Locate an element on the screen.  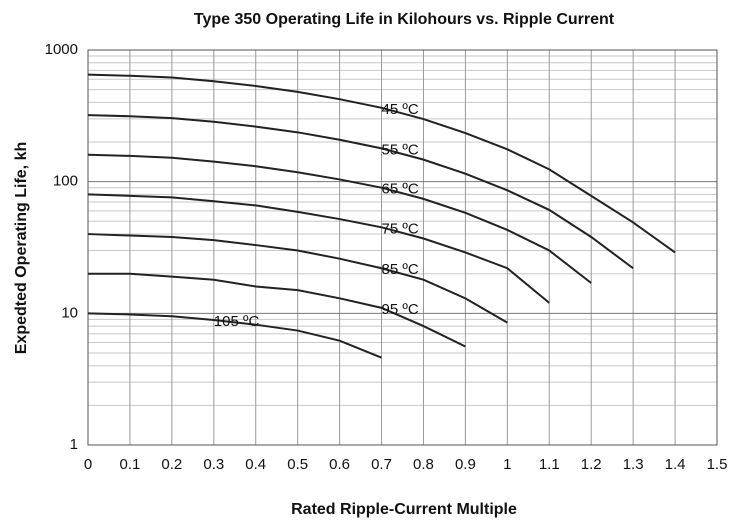
x-axis-label: Rated Ripple-Current Multiple is located at coordinates (404, 509).